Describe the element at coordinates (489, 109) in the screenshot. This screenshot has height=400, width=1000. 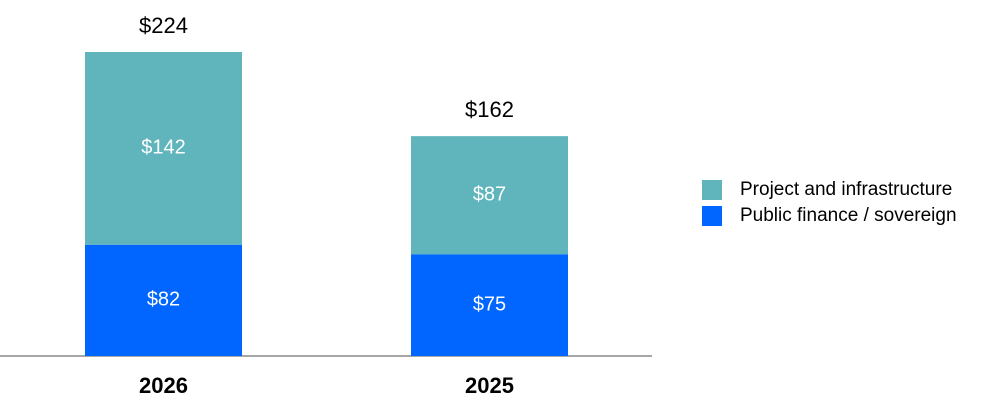
I see `total-label: $162` at that location.